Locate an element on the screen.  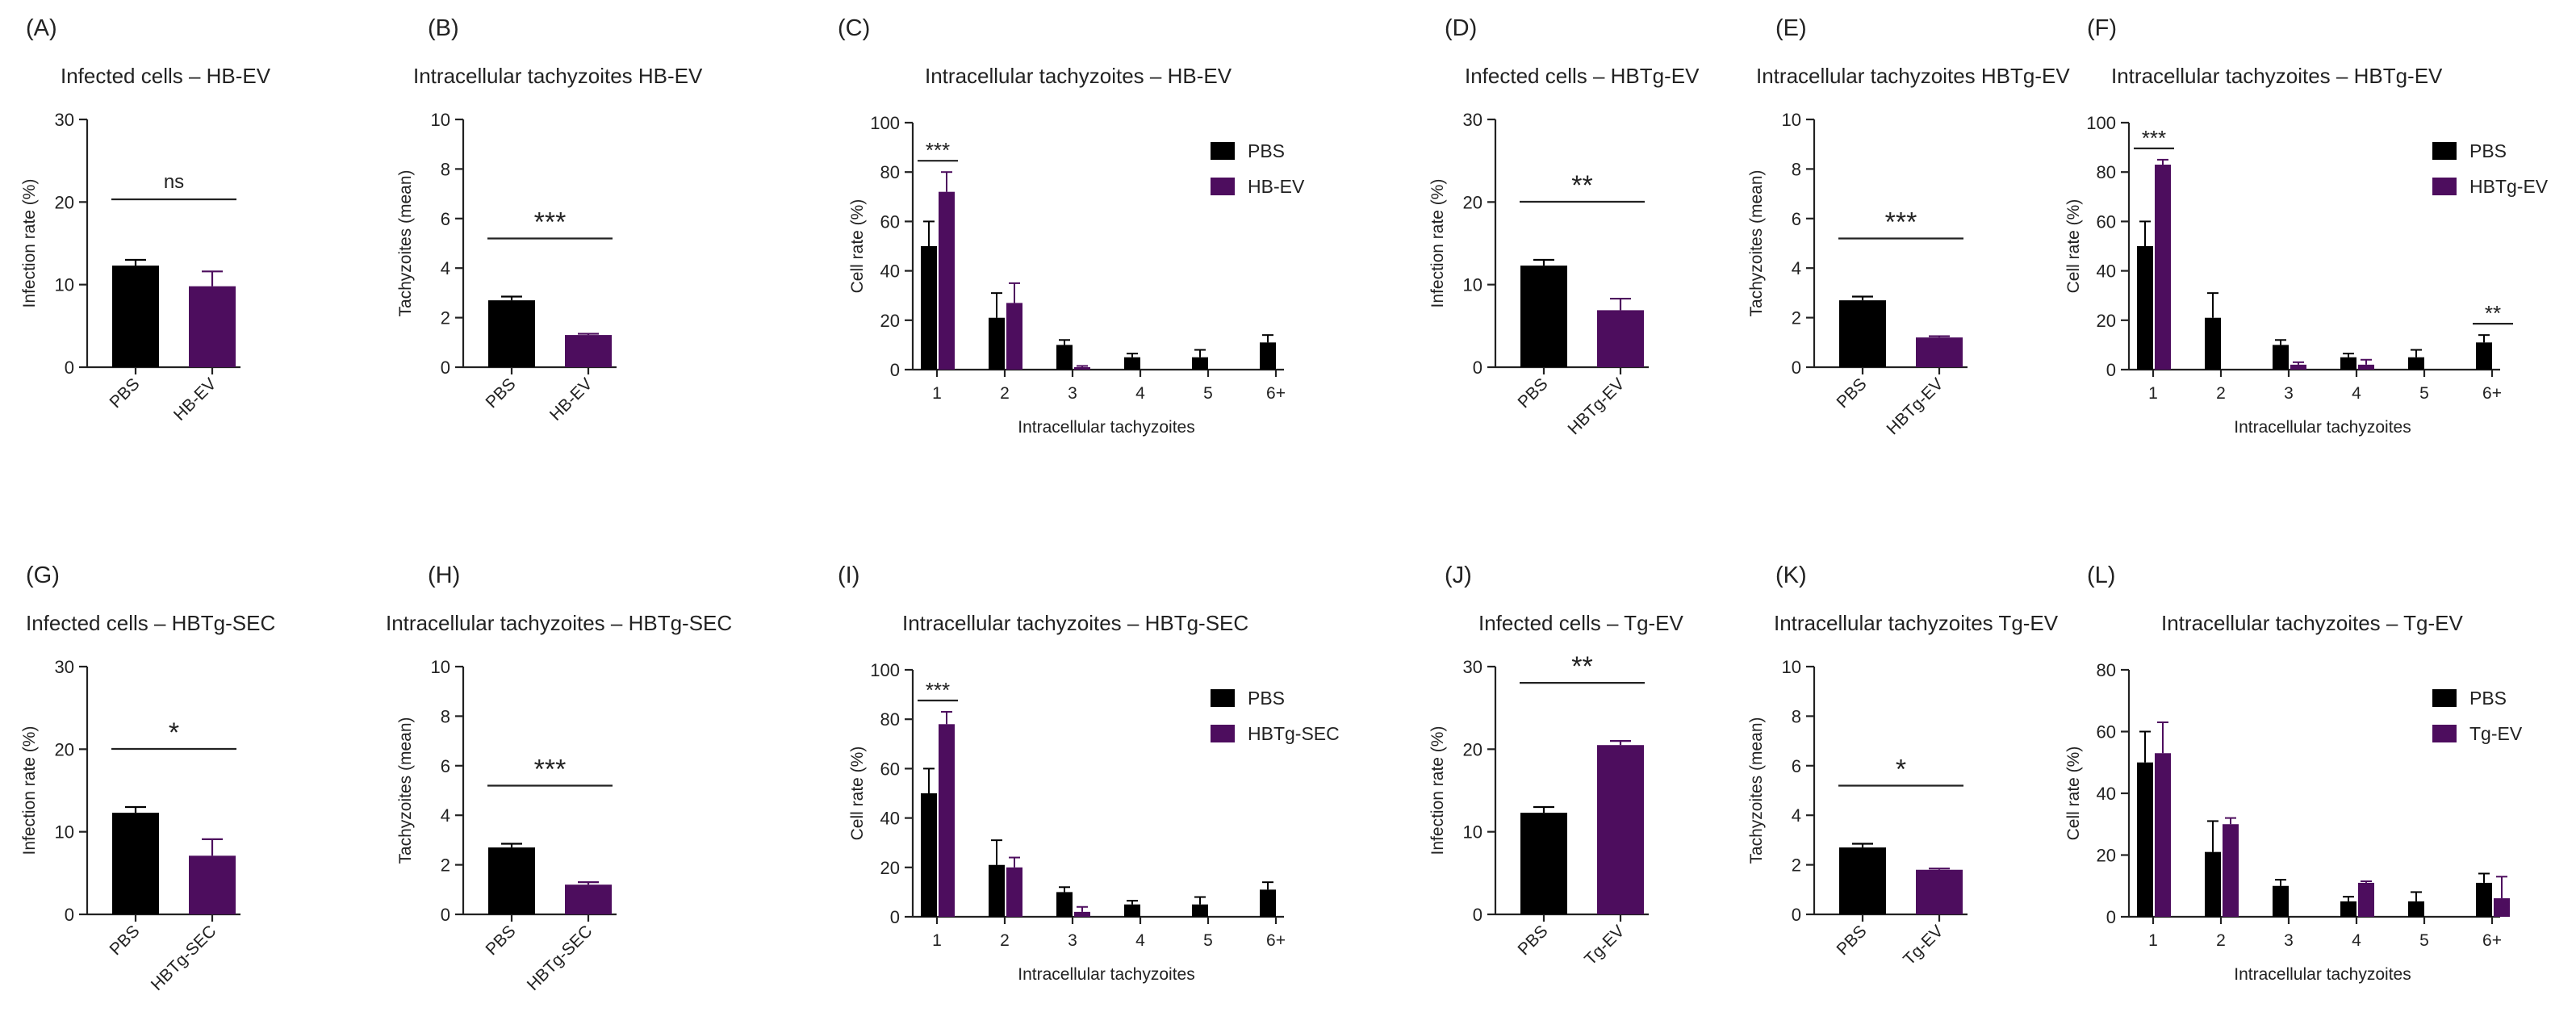
x-tick-label: 5 is located at coordinates (1208, 393).